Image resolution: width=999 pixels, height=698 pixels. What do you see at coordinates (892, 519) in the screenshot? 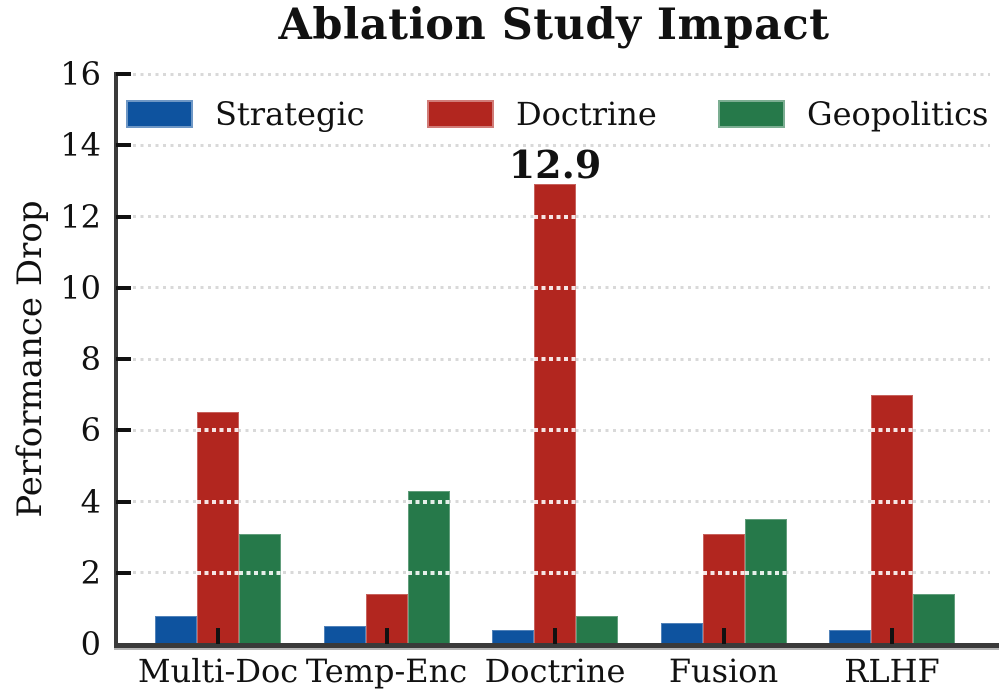
I see `bar-doctrine-rlhf` at bounding box center [892, 519].